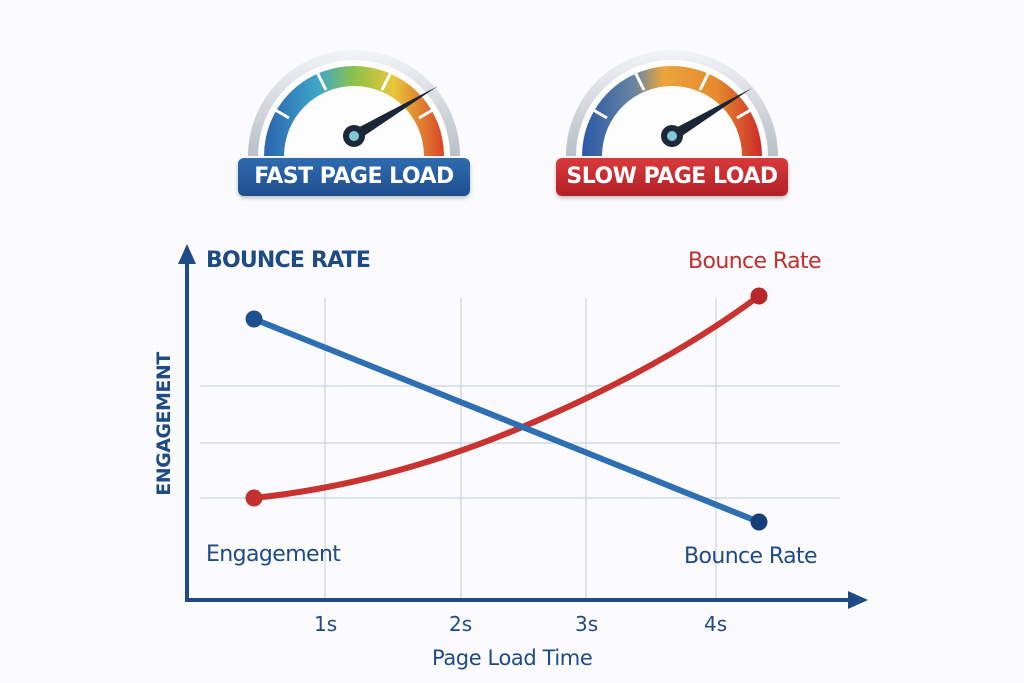 This screenshot has height=683, width=1024. I want to click on fast-page-load-gauge: FAST PAGE LOAD, so click(354, 114).